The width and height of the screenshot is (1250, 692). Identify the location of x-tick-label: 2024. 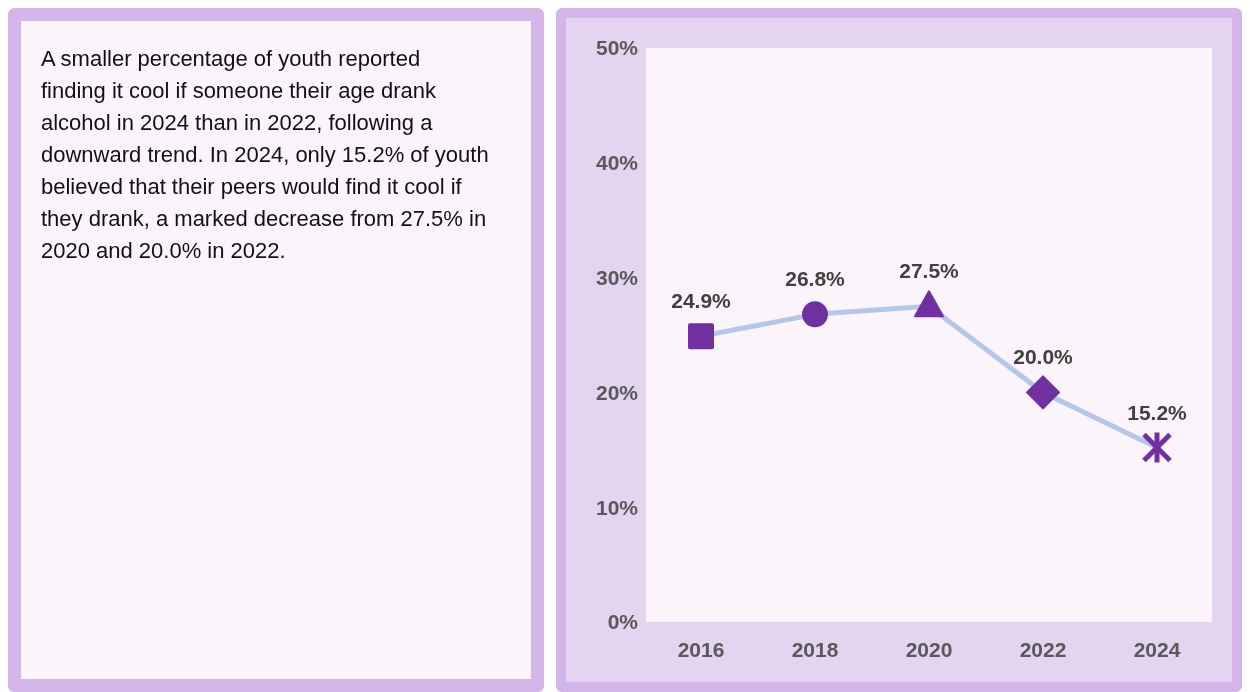
(1157, 649).